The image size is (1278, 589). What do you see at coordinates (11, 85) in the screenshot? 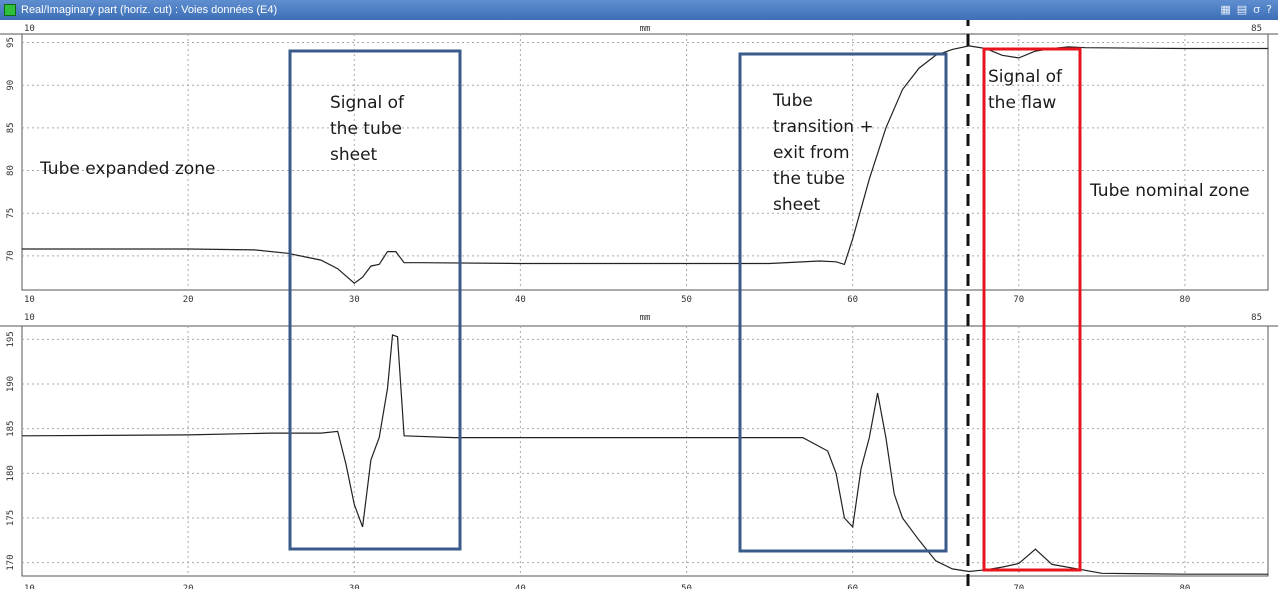
I see `top-panel-y-tick-label: 90` at bounding box center [11, 85].